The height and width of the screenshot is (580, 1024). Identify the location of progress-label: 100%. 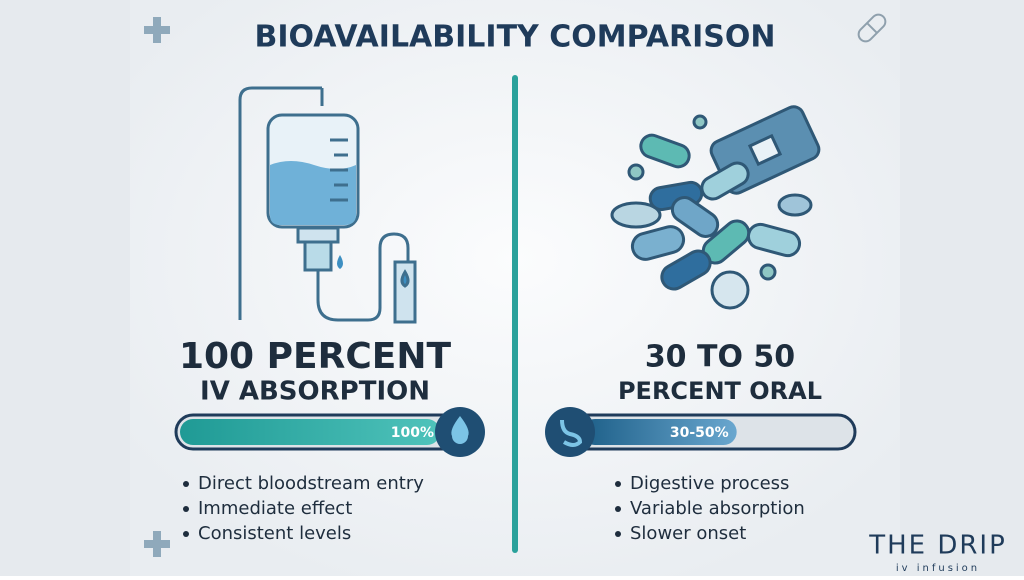
(412, 433).